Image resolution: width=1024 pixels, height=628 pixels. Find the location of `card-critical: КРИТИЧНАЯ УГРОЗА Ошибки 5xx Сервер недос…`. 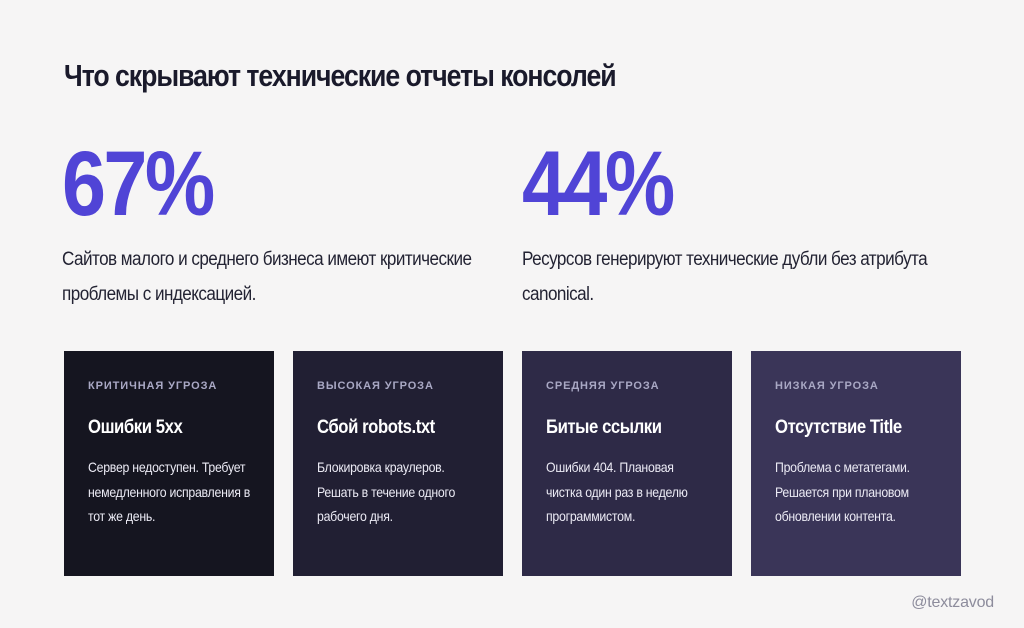

card-critical: КРИТИЧНАЯ УГРОЗА Ошибки 5xx Сервер недос… is located at coordinates (169, 463).